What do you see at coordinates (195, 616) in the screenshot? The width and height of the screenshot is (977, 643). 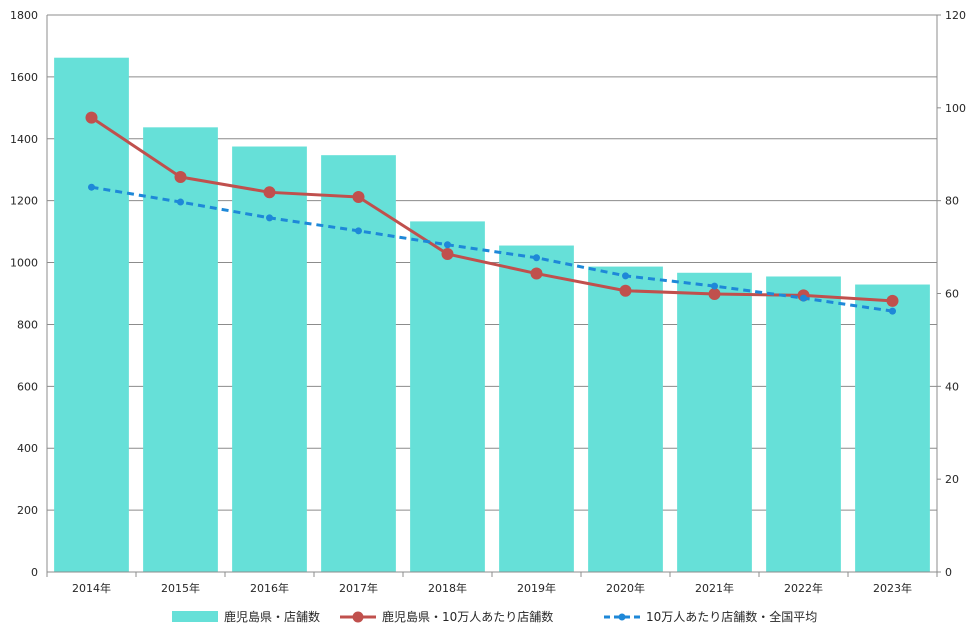 I see `legend-swatch` at bounding box center [195, 616].